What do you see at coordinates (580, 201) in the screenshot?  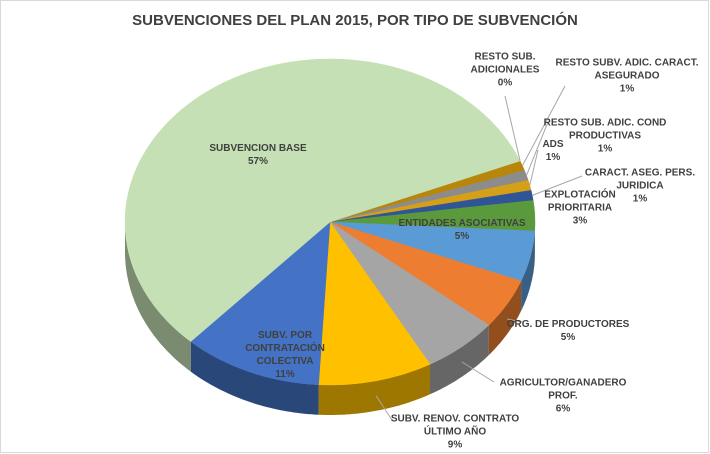 I see `category-label: EXPLOTACIÓN PRIORITARIA` at bounding box center [580, 201].